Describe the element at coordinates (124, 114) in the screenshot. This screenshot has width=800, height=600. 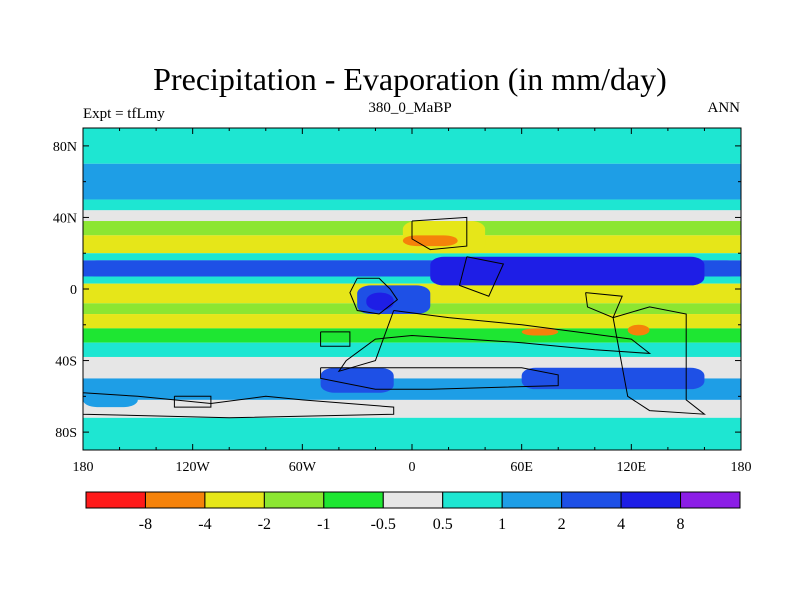
I see `experiment-label: Expt = tfLmy` at that location.